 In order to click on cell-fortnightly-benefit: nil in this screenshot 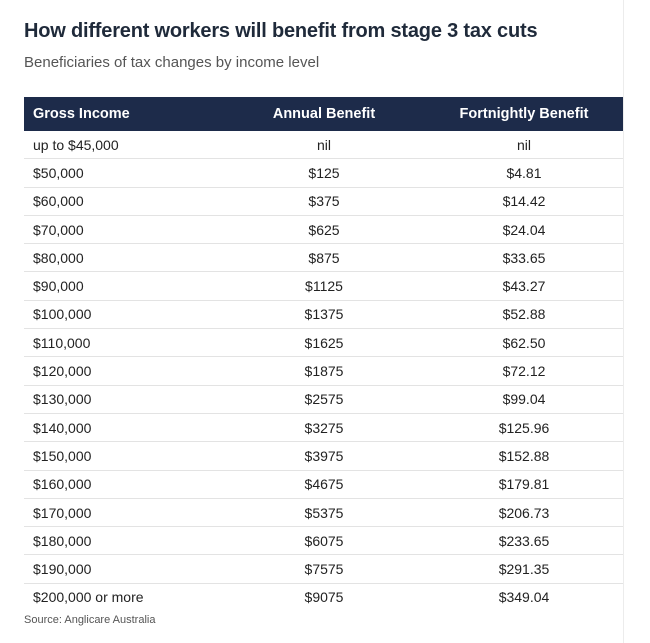, I will do `click(524, 145)`.